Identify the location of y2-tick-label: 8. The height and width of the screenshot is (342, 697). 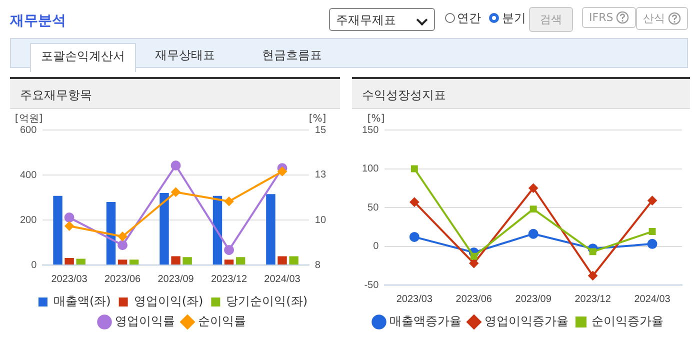
(317, 265).